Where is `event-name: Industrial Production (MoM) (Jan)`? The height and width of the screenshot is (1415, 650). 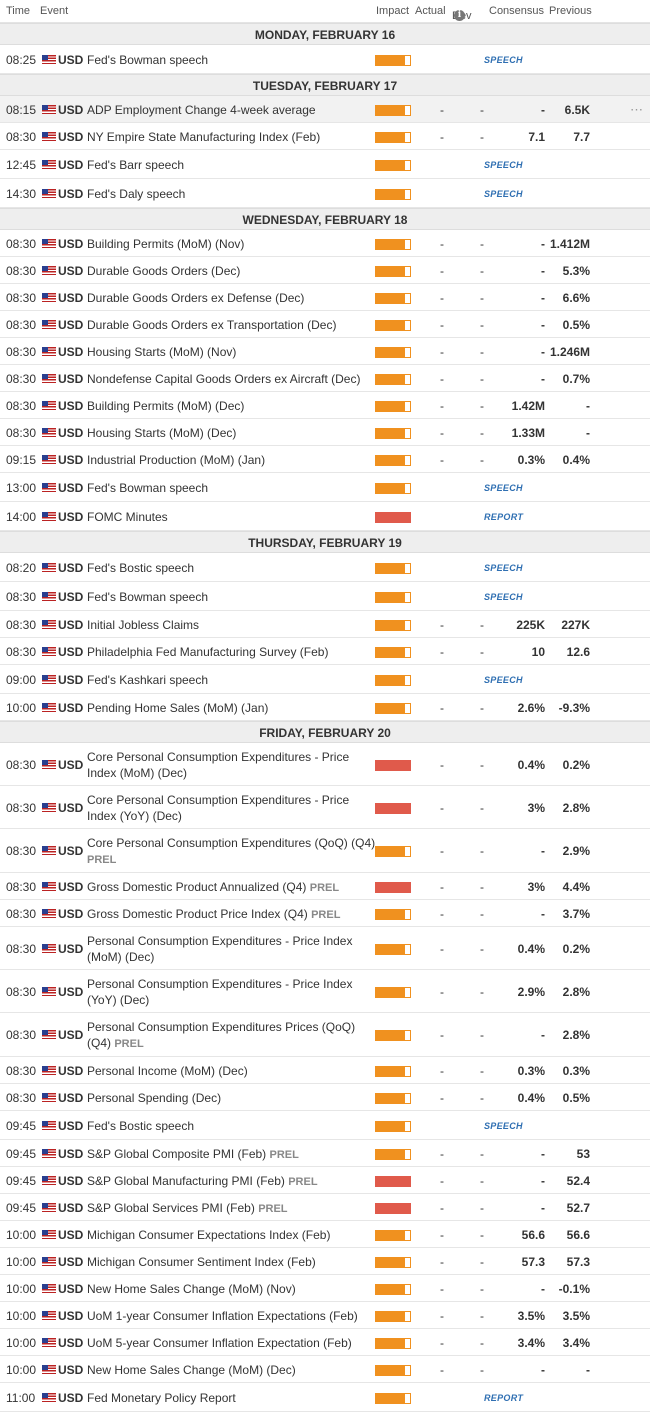
event-name: Industrial Production (MoM) (Jan) is located at coordinates (232, 460).